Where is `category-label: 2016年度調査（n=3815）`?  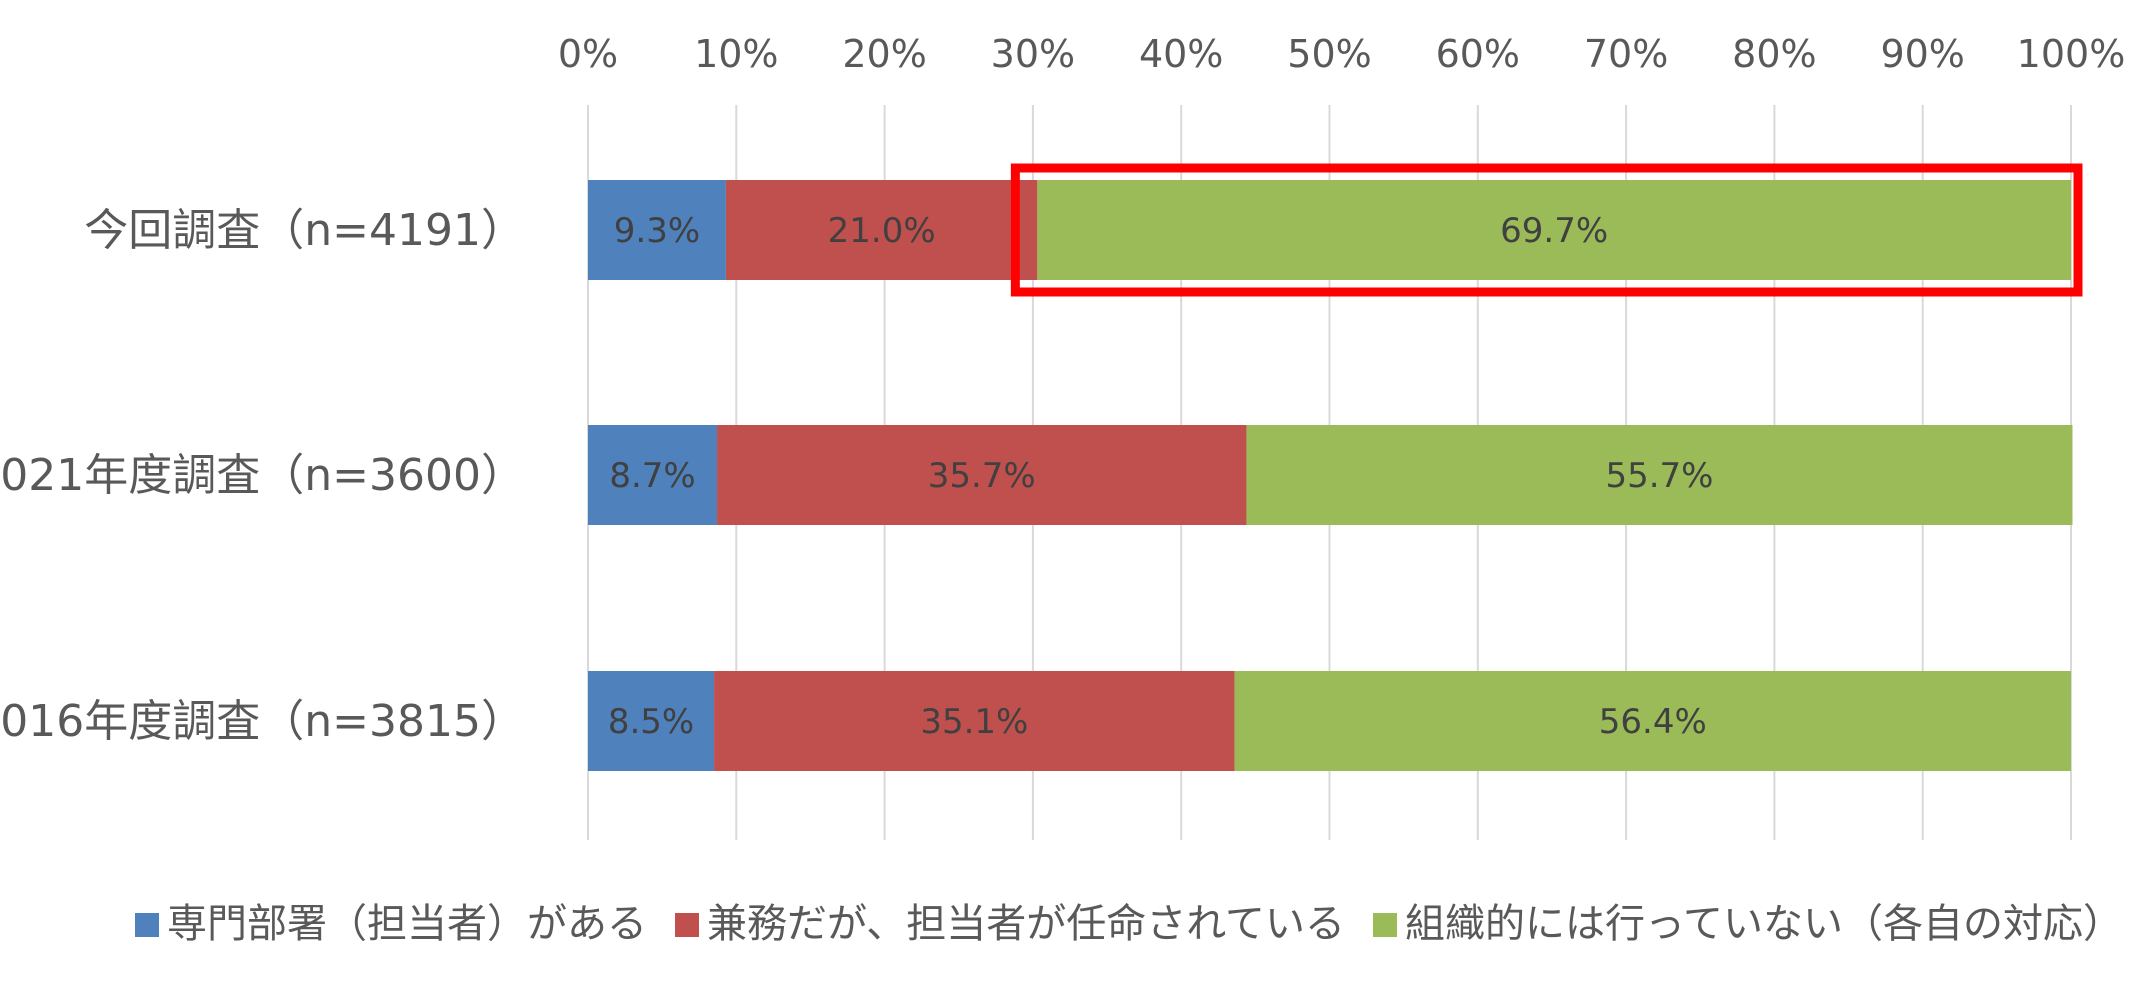 category-label: 2016年度調査（n=3815） is located at coordinates (262, 721).